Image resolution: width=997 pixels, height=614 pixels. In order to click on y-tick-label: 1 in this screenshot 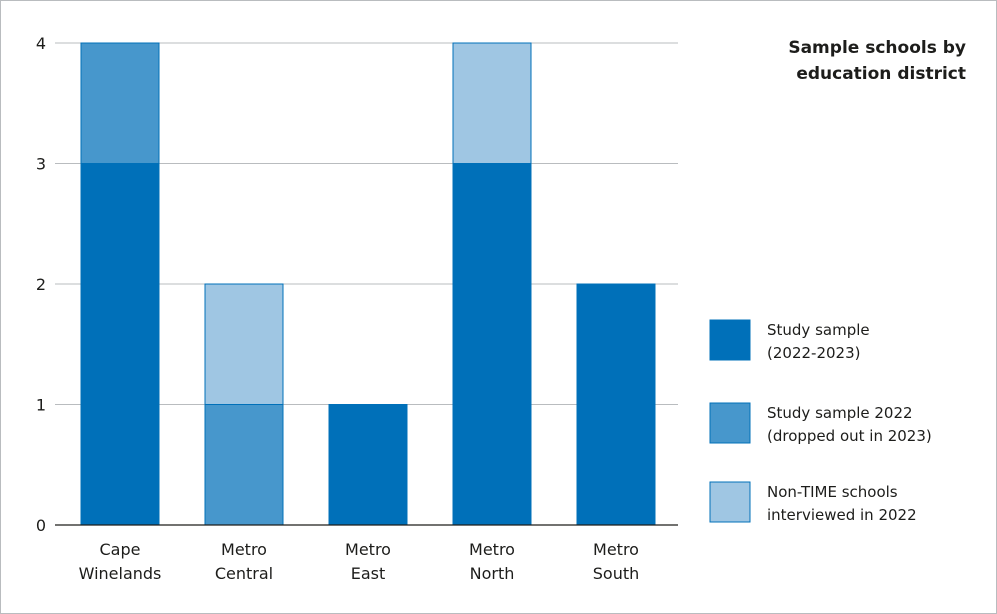, I will do `click(41, 405)`.